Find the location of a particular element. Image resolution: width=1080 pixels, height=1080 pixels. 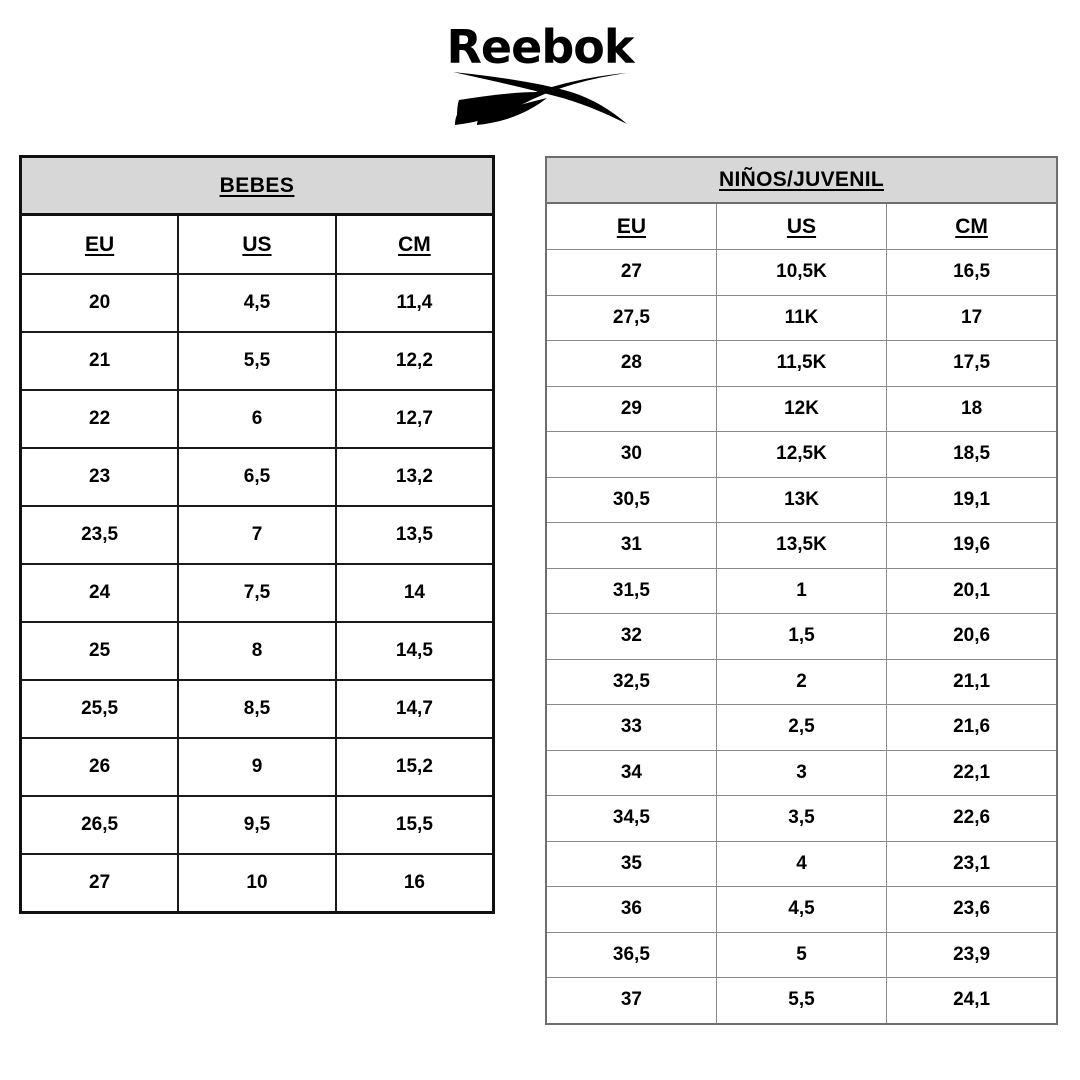

table-bebes-title: BEBES is located at coordinates (257, 185).